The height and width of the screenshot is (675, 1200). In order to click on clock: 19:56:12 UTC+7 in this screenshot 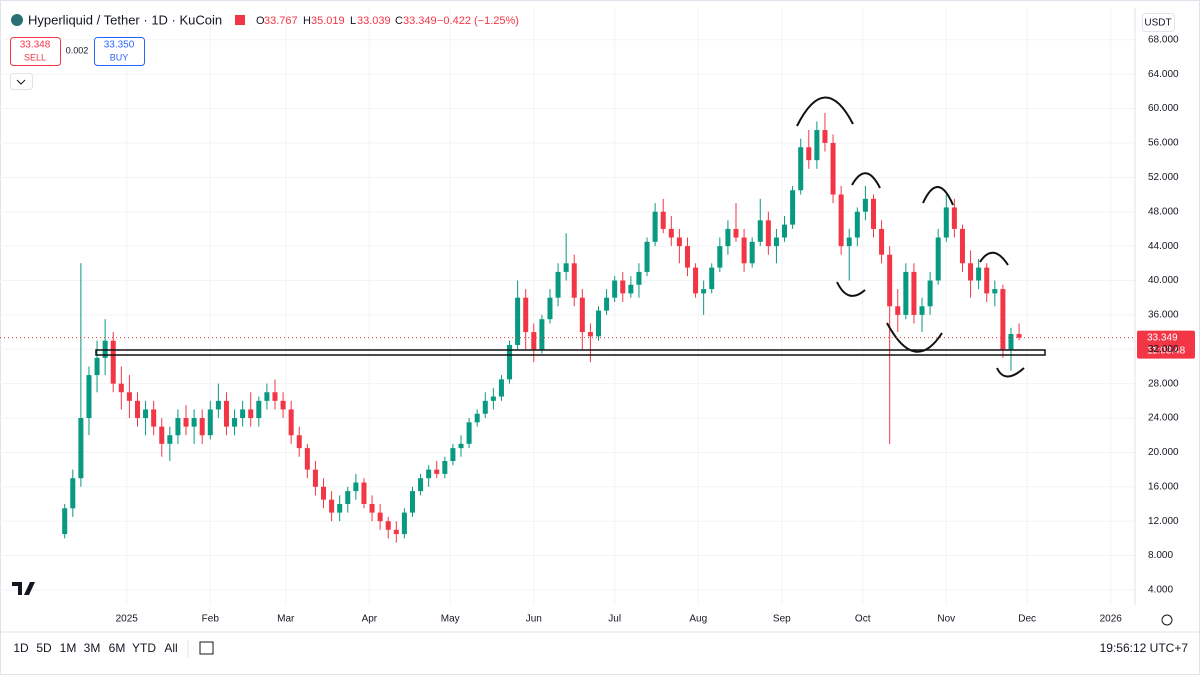, I will do `click(1144, 648)`.